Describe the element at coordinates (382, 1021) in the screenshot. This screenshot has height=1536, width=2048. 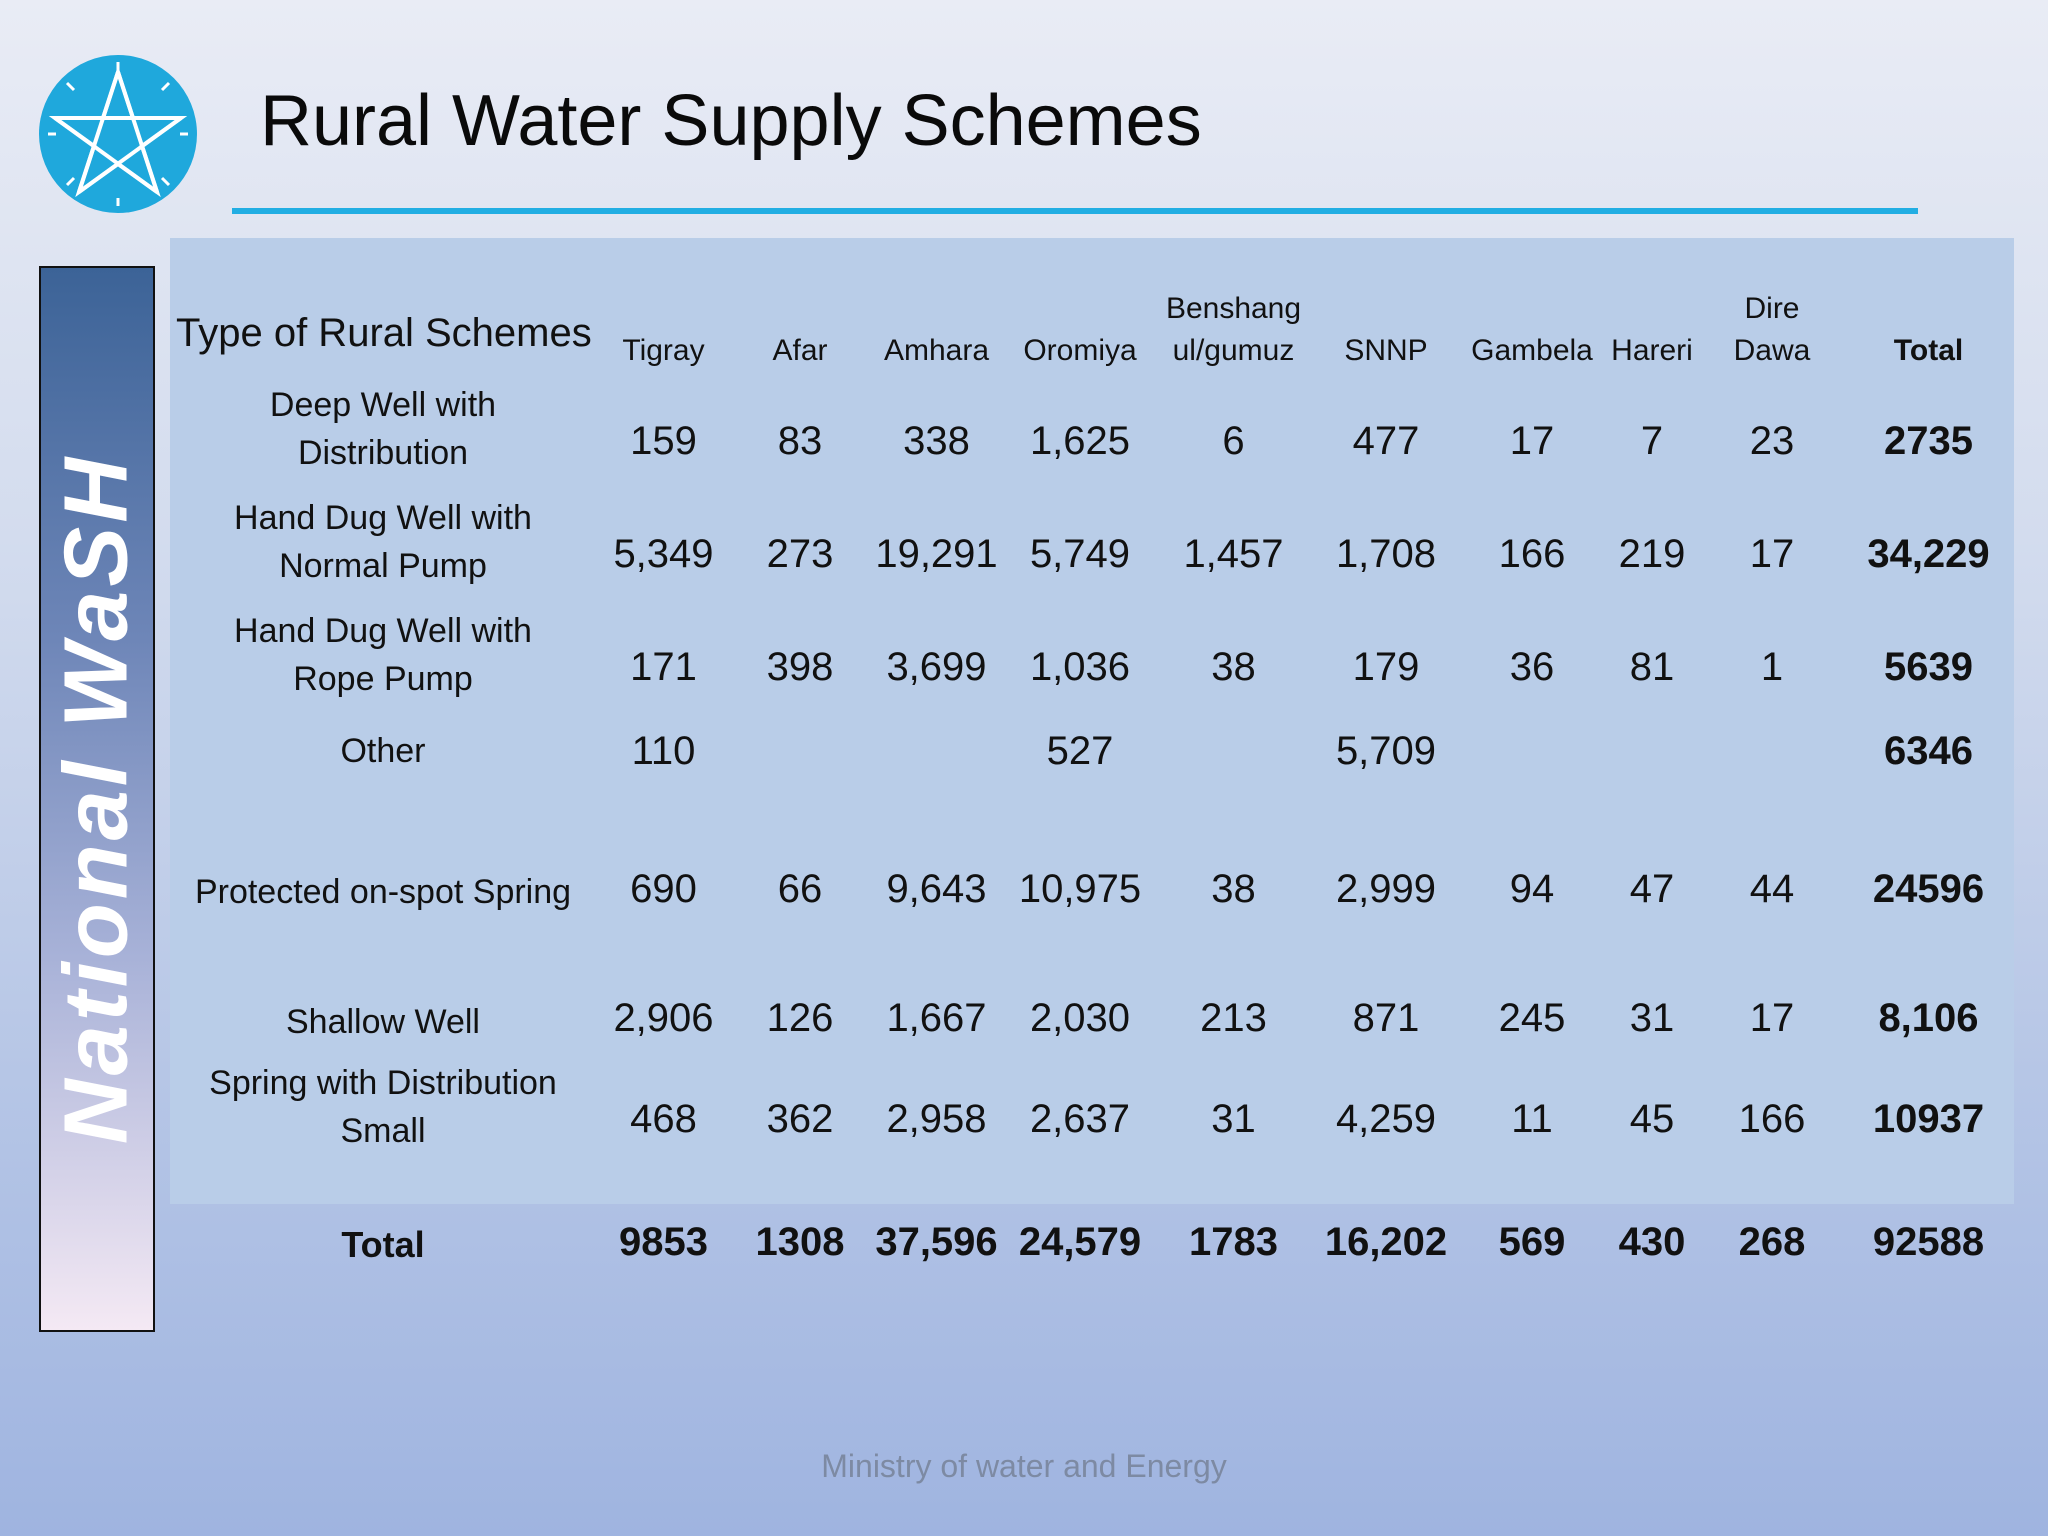
I see `row-label: Shallow Well` at that location.